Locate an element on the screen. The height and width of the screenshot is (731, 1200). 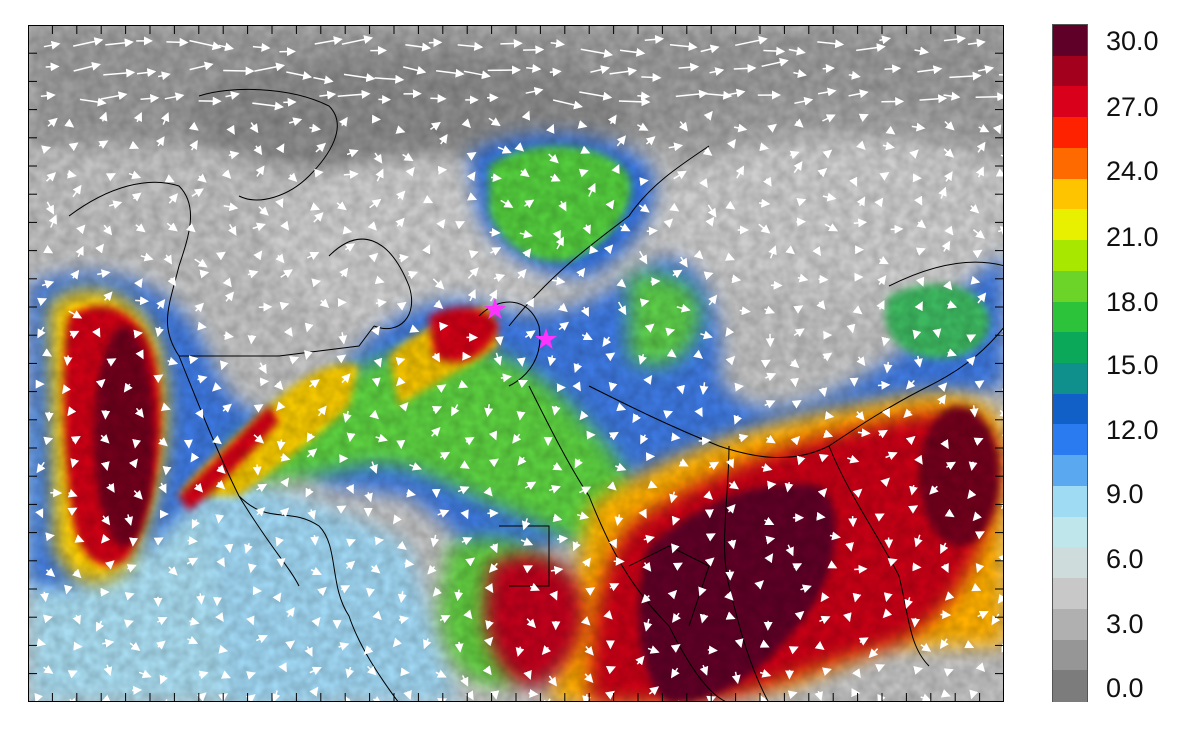
colorbar-label: 6.0 is located at coordinates (1125, 559).